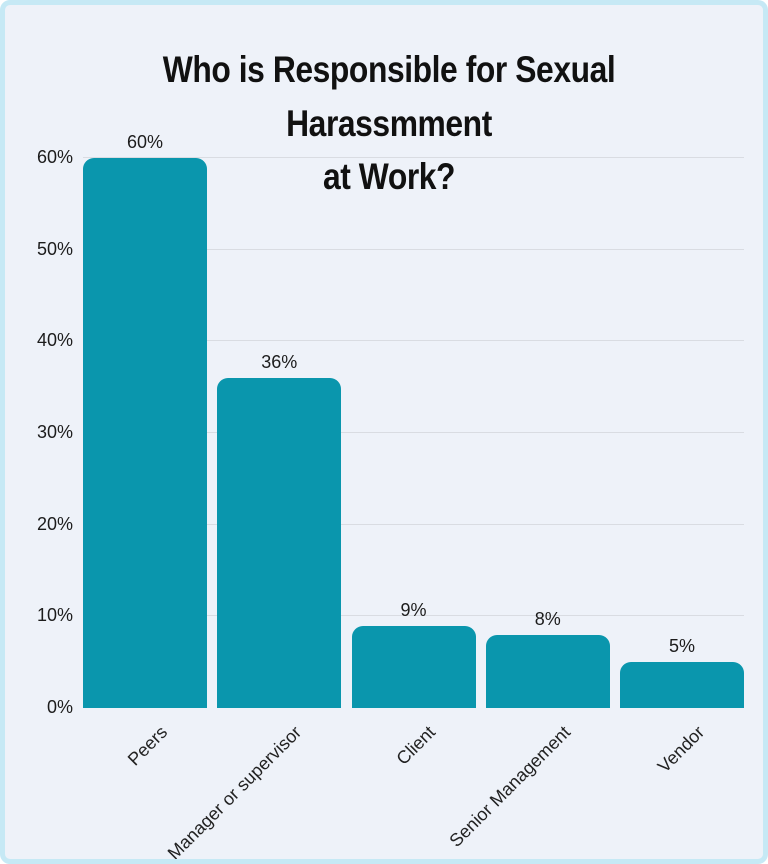 This screenshot has width=768, height=864. Describe the element at coordinates (147, 746) in the screenshot. I see `x-tick-label: Peers` at that location.